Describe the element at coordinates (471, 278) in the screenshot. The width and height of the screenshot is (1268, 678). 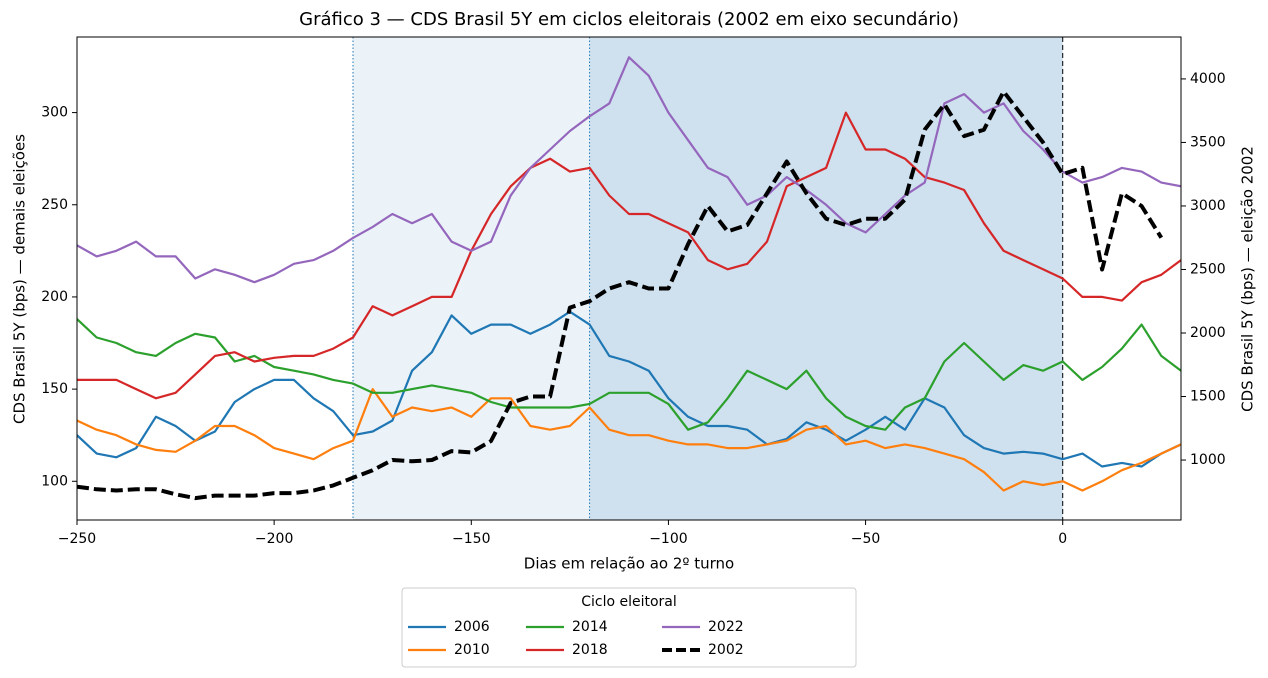
I see `shaded-span` at that location.